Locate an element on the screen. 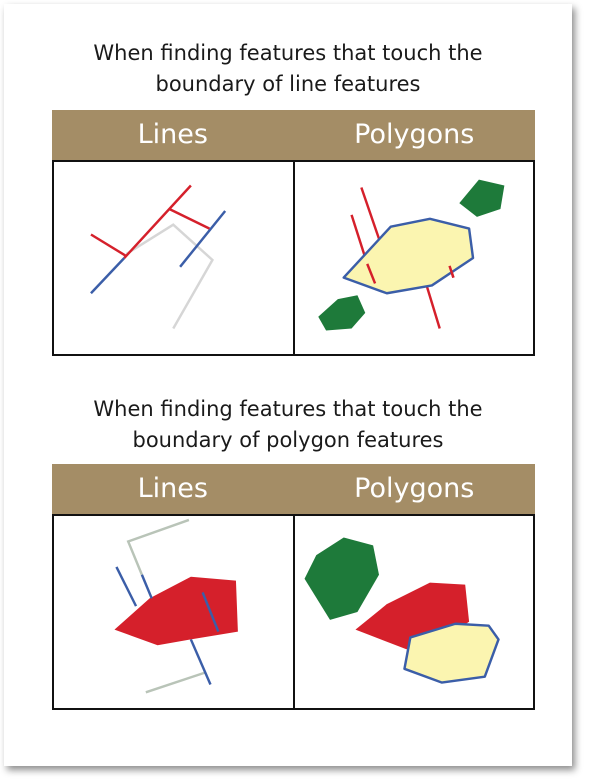 The width and height of the screenshot is (589, 784). title-line-2: boundary of line features is located at coordinates (288, 84).